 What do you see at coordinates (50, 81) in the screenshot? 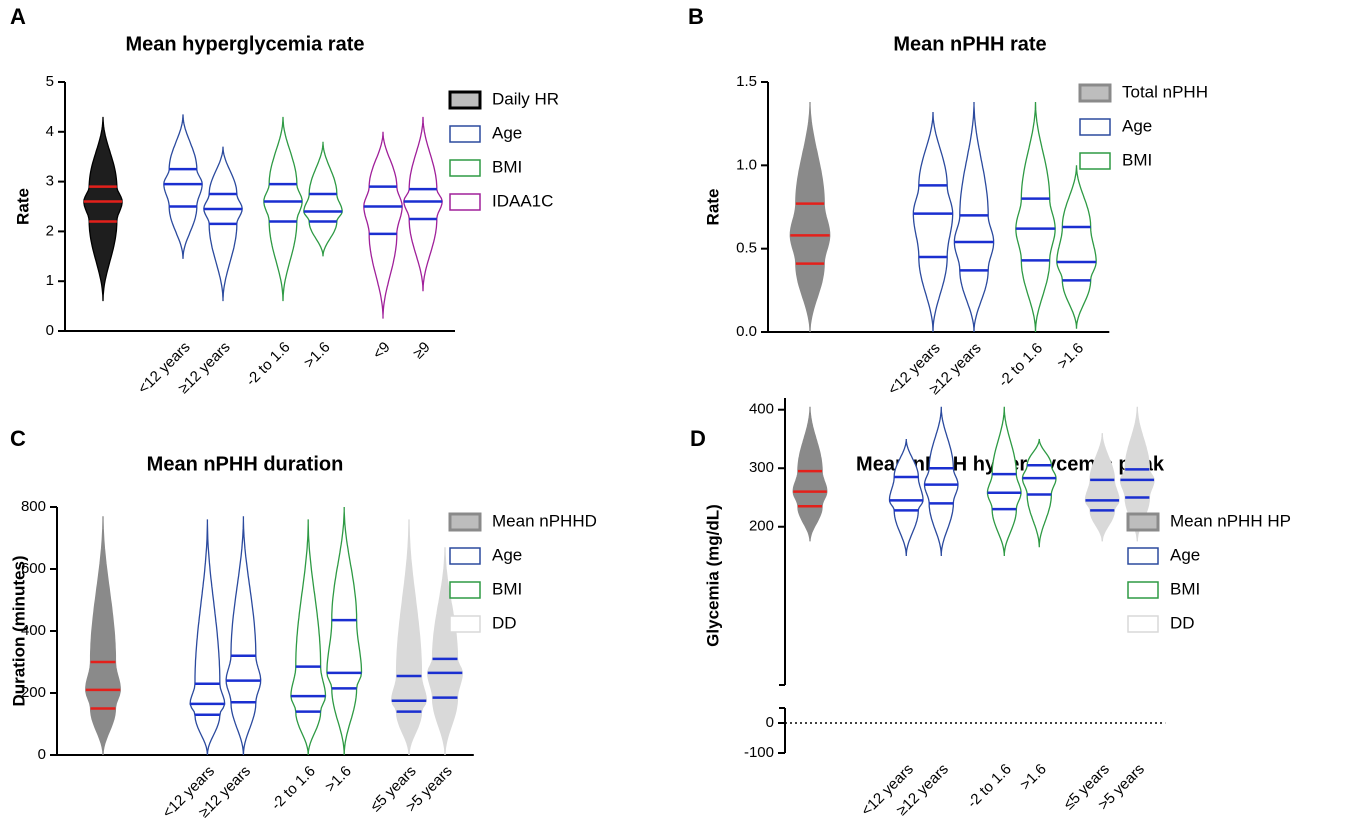
I see `y-tick-label: 5` at bounding box center [50, 81].